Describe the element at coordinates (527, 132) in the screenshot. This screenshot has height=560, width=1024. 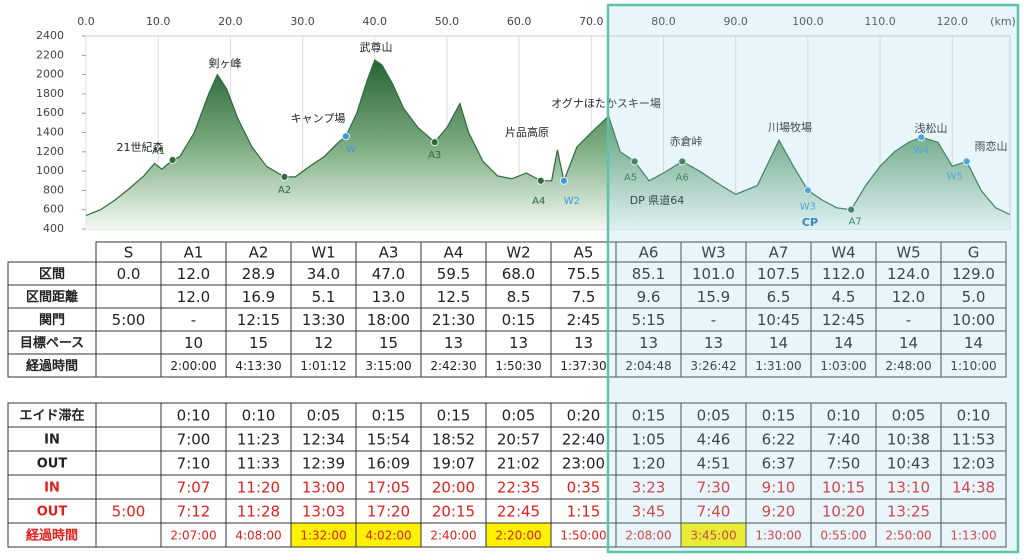
I see `place-label: 片品高原` at that location.